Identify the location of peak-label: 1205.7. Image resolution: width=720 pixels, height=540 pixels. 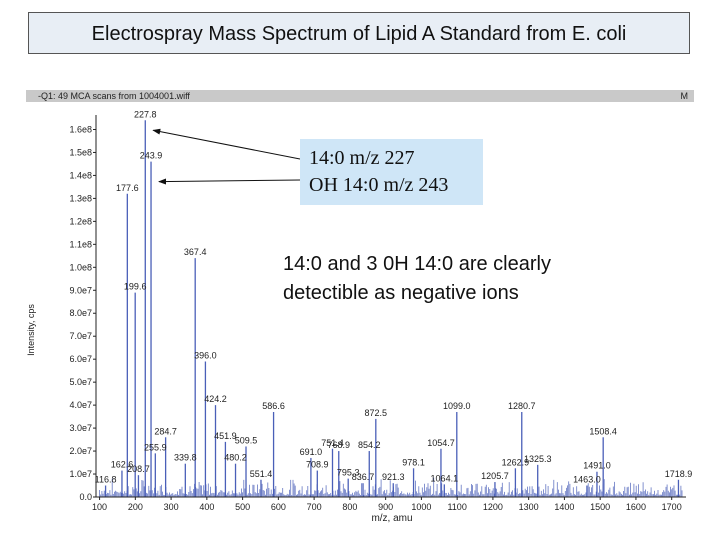
(495, 476).